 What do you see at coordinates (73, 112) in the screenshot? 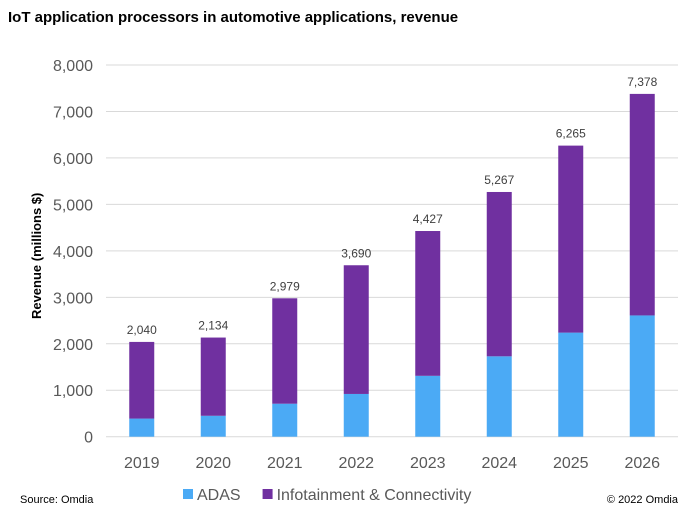
I see `y-tick-label: 7,000` at bounding box center [73, 112].